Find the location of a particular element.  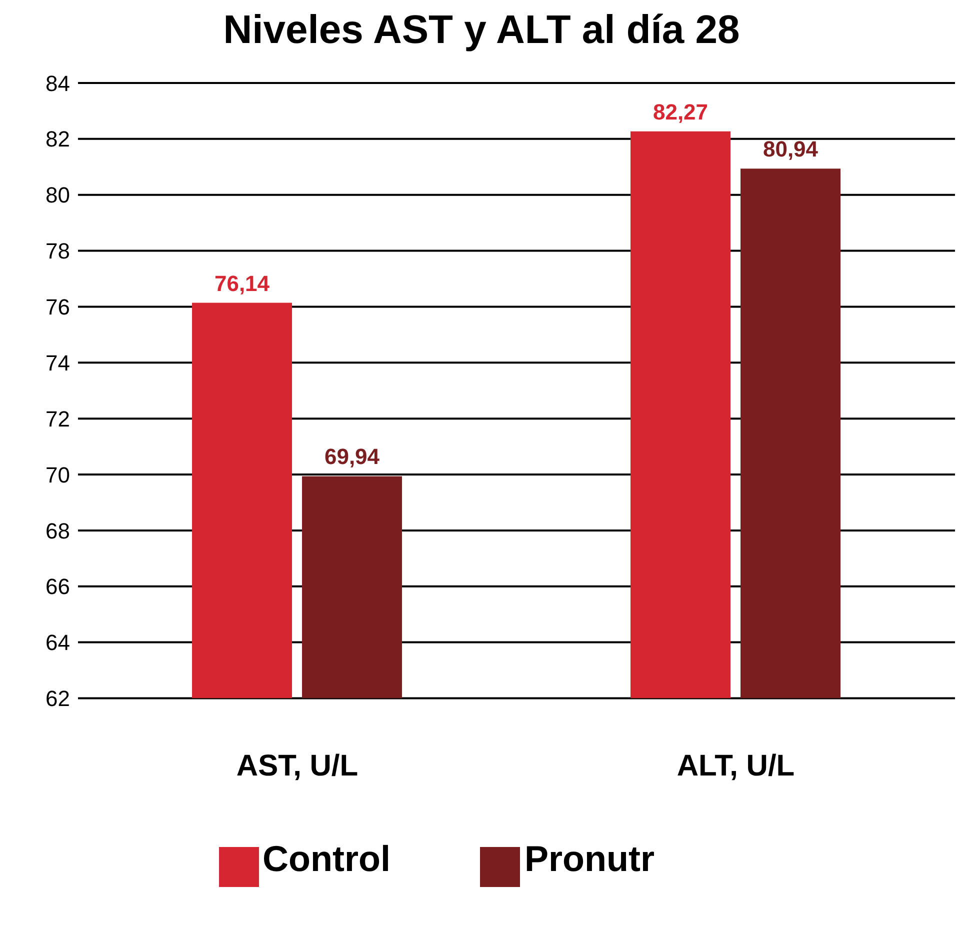

y-tick-label: 80 is located at coordinates (58, 195).